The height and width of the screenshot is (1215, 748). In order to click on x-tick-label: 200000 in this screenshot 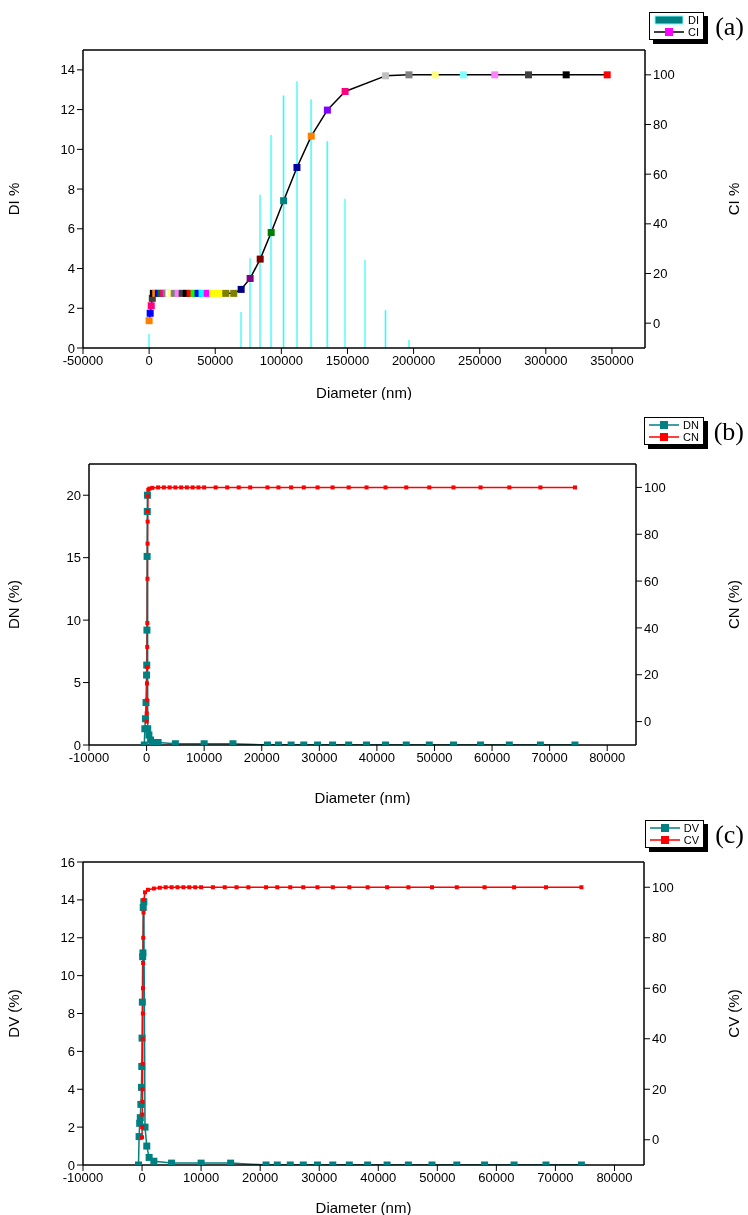, I will do `click(413, 361)`.